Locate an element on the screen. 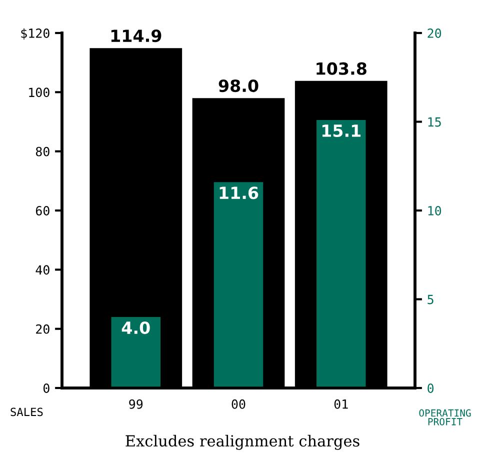  x-tick-label: 00 is located at coordinates (239, 404).